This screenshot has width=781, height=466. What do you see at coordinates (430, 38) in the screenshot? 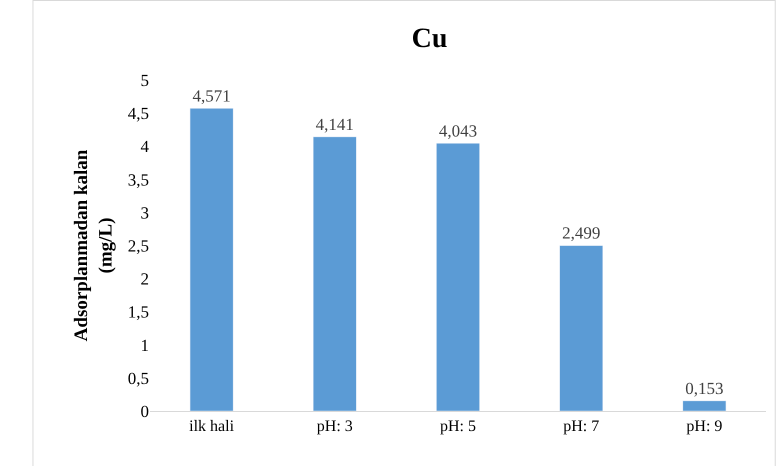
I see `chart-title: Cu` at bounding box center [430, 38].